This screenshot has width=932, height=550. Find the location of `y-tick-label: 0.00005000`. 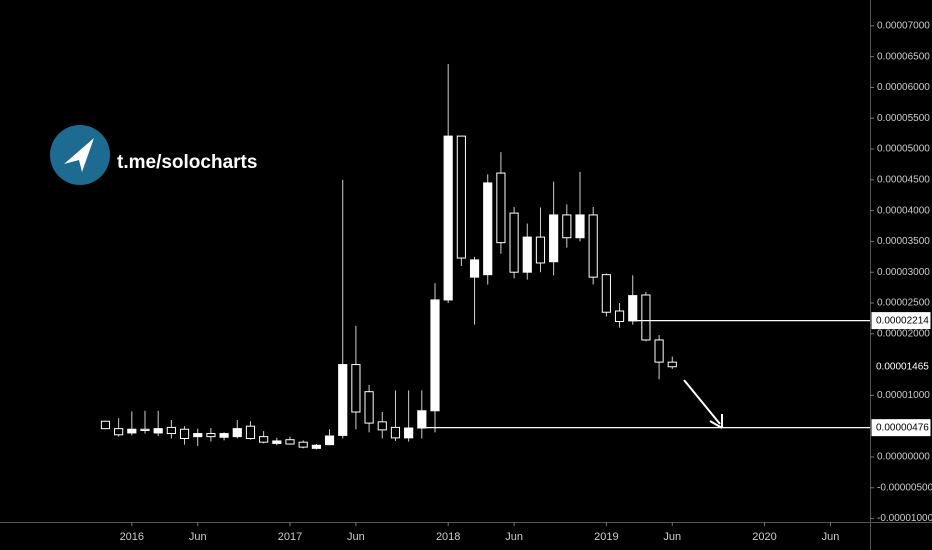

y-tick-label: 0.00005000 is located at coordinates (903, 149).